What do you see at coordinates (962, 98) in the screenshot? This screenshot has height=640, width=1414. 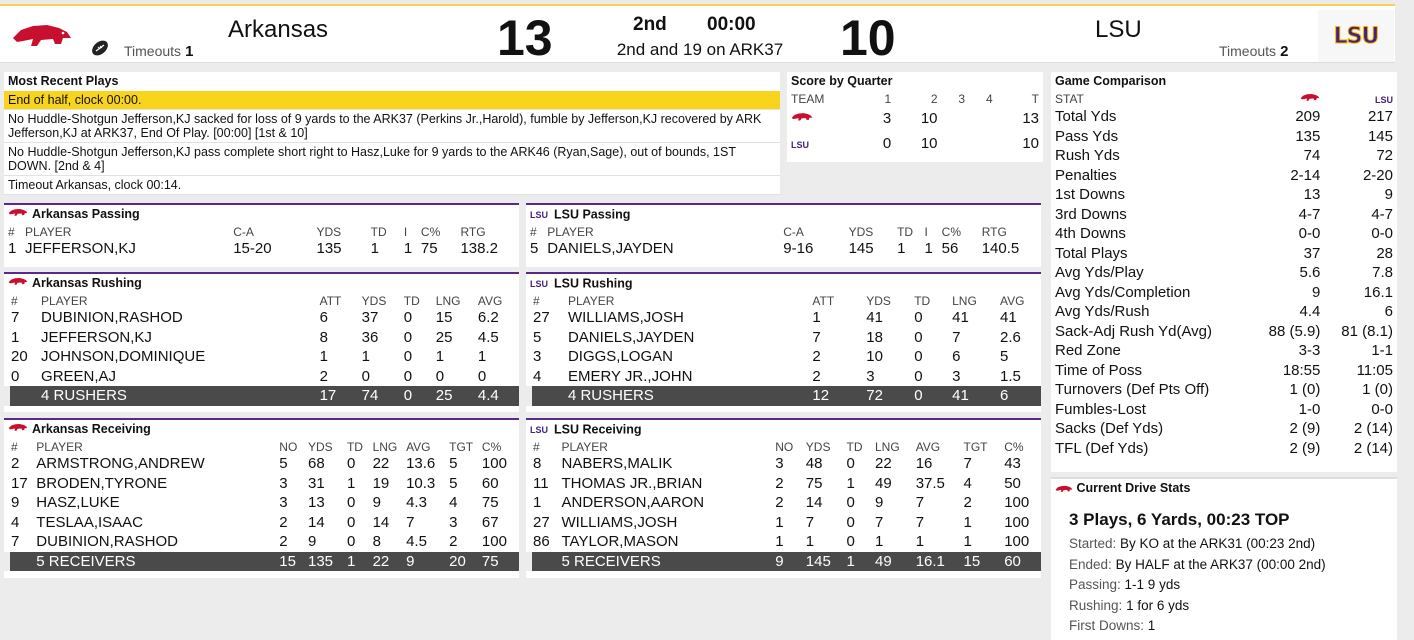 I see `col-header: 3` at bounding box center [962, 98].